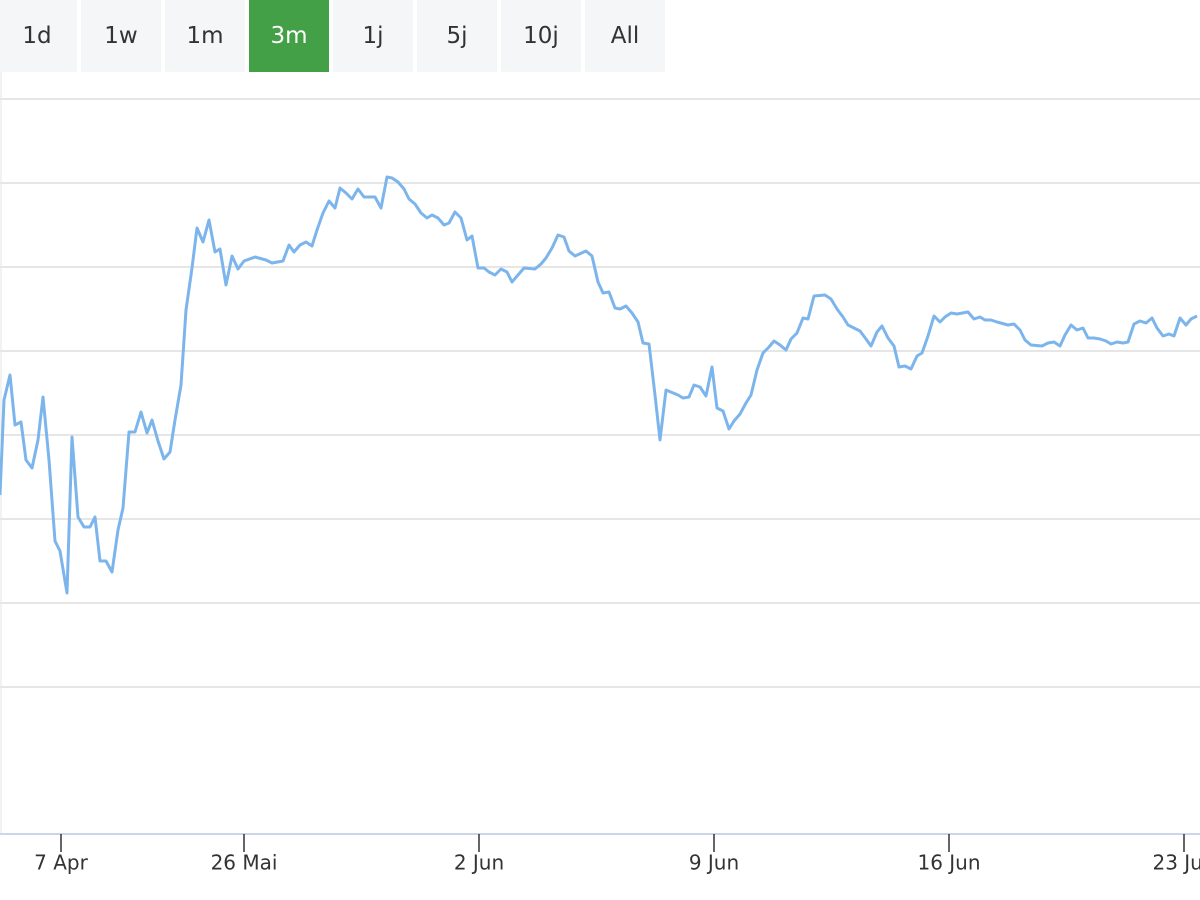 This screenshot has width=1200, height=900. I want to click on range-button: 1j, so click(373, 36).